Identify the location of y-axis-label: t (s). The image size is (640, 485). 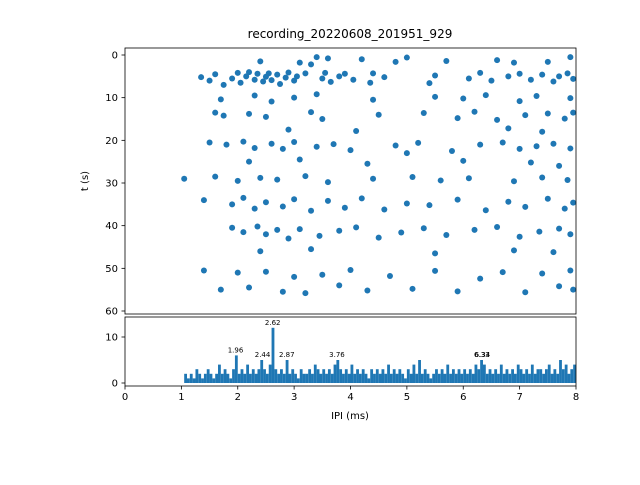
(85, 181).